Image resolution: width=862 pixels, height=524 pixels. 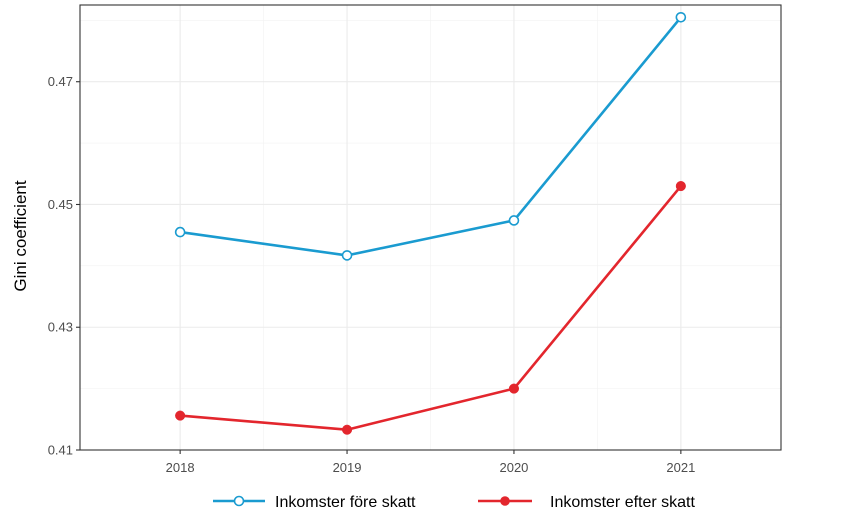 I want to click on y-tick-label: 0.45, so click(x=60, y=204).